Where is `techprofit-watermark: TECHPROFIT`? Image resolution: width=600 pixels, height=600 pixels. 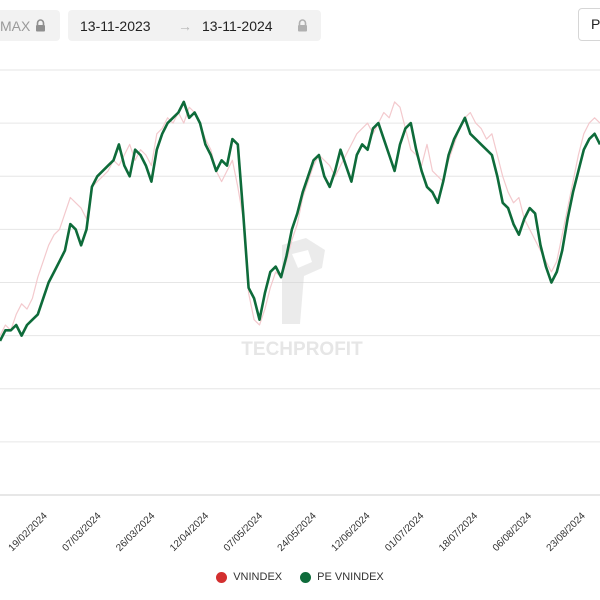
techprofit-watermark: TECHPROFIT is located at coordinates (302, 299).